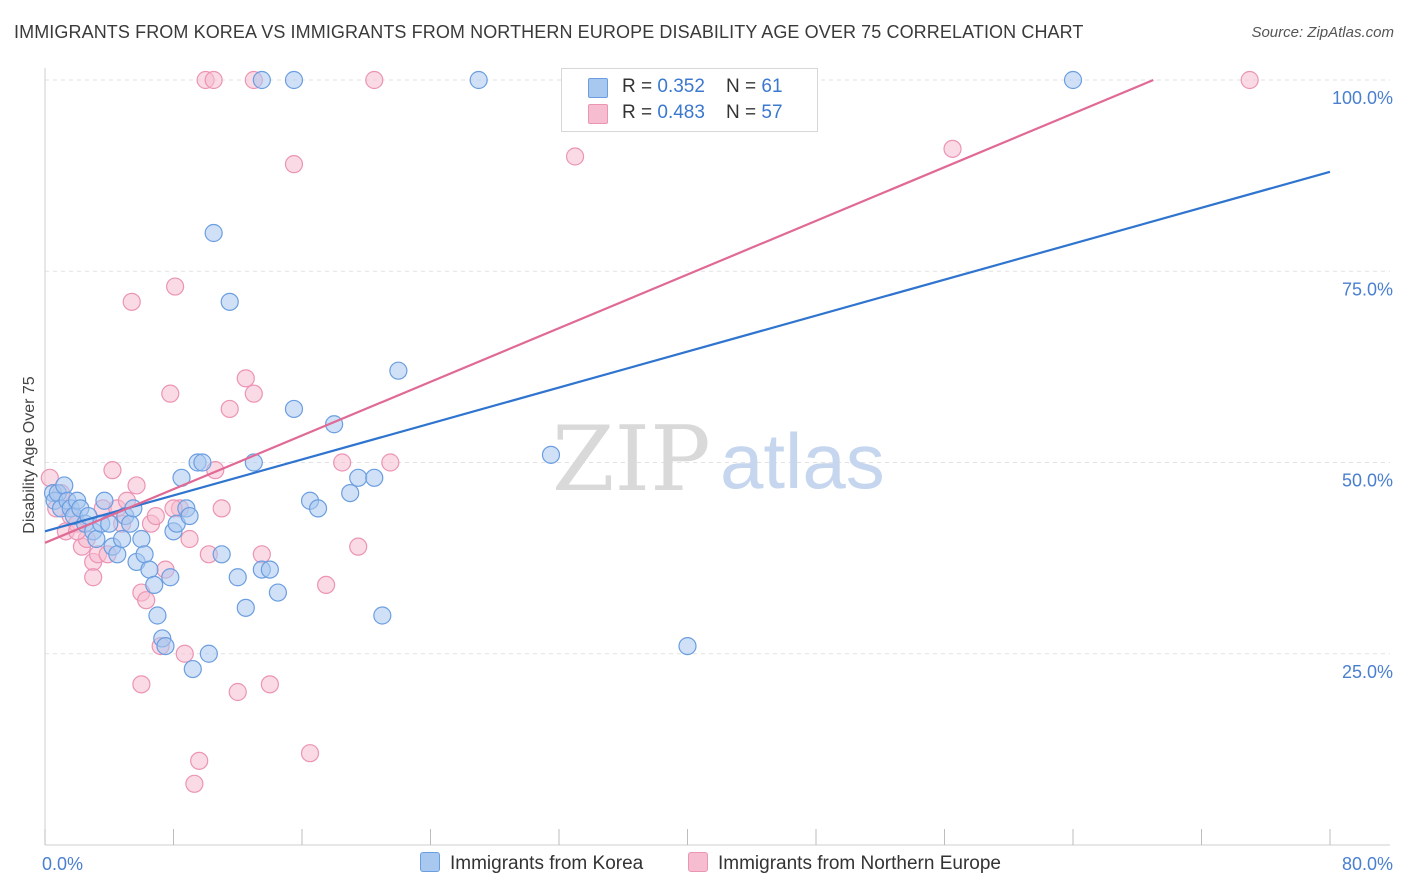 This screenshot has width=1406, height=892. Describe the element at coordinates (631, 459) in the screenshot. I see `watermark-zip: ZIP` at that location.